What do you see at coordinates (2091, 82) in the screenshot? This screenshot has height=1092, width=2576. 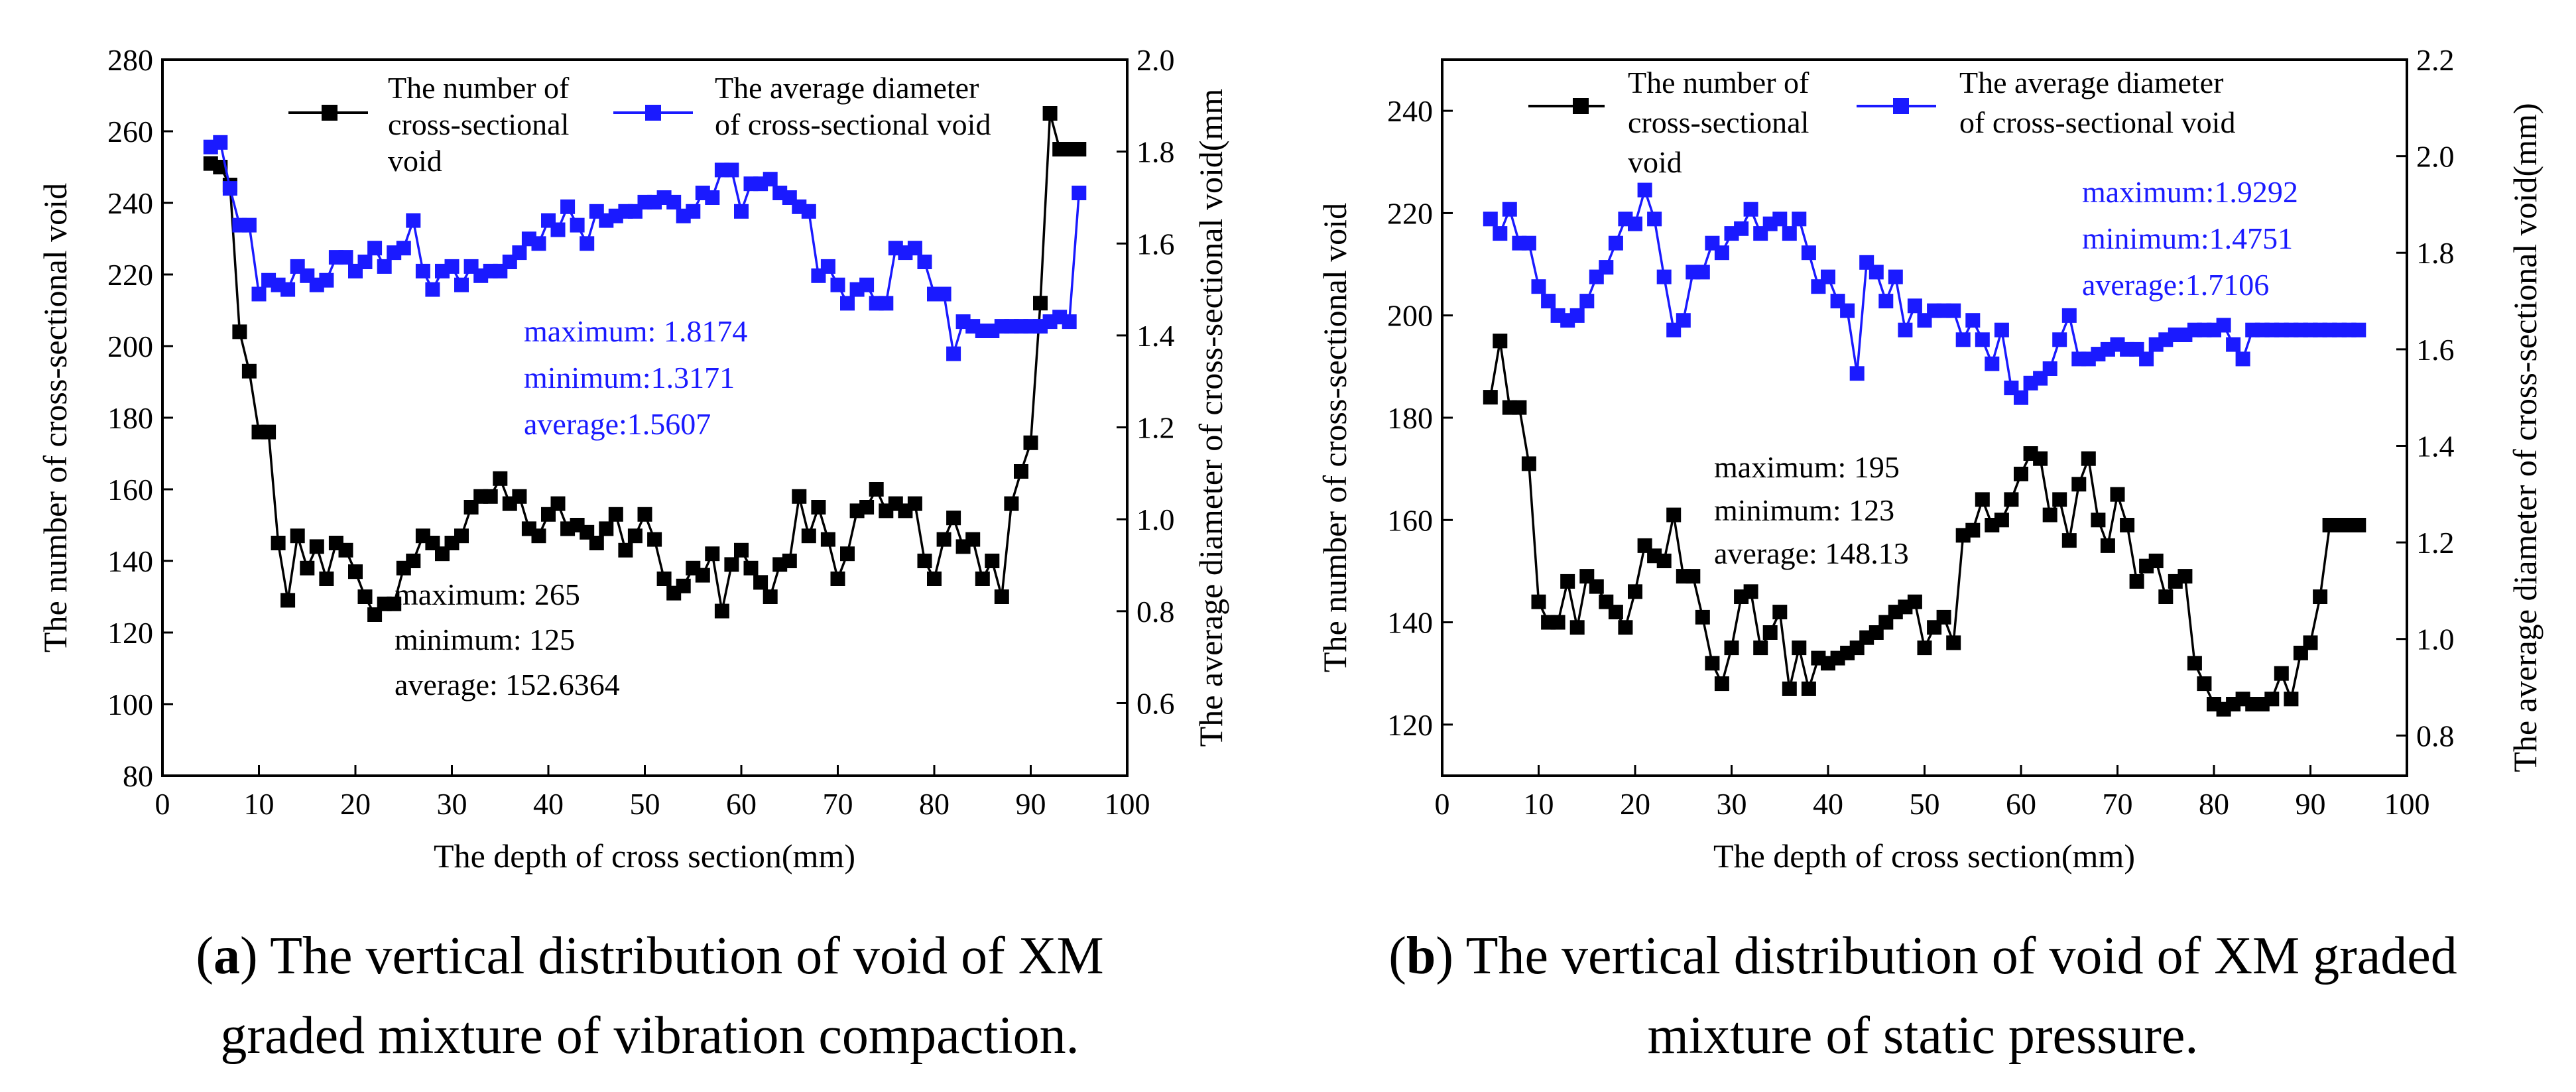 I see `legend-diameter-label-1-b: The average diameter` at bounding box center [2091, 82].